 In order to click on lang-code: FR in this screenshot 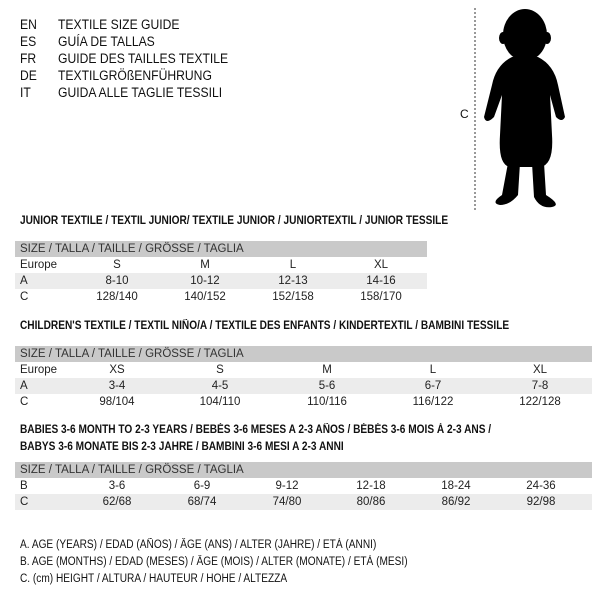, I will do `click(28, 58)`.